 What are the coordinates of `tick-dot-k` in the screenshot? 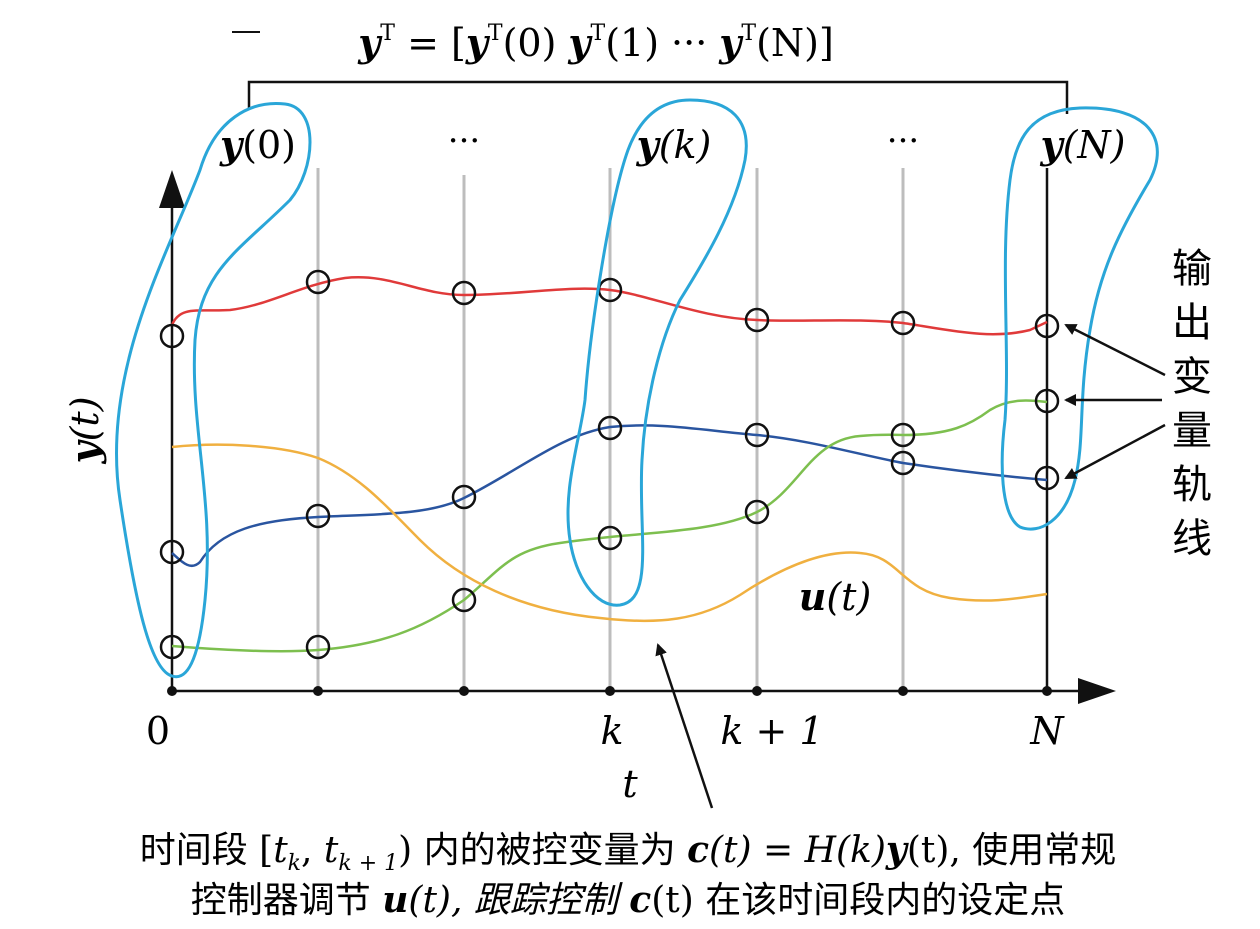 It's located at (610, 691).